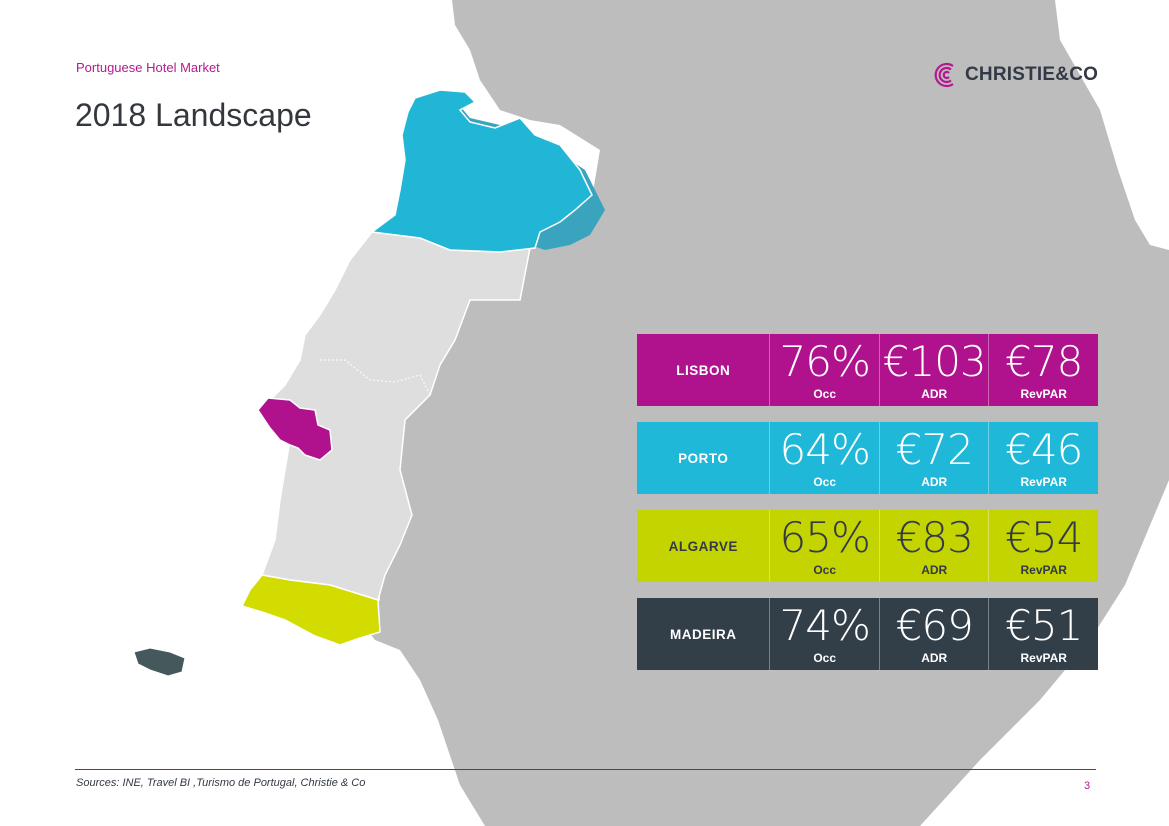 Image resolution: width=1169 pixels, height=826 pixels. I want to click on adr-cell: €69 ADR, so click(933, 634).